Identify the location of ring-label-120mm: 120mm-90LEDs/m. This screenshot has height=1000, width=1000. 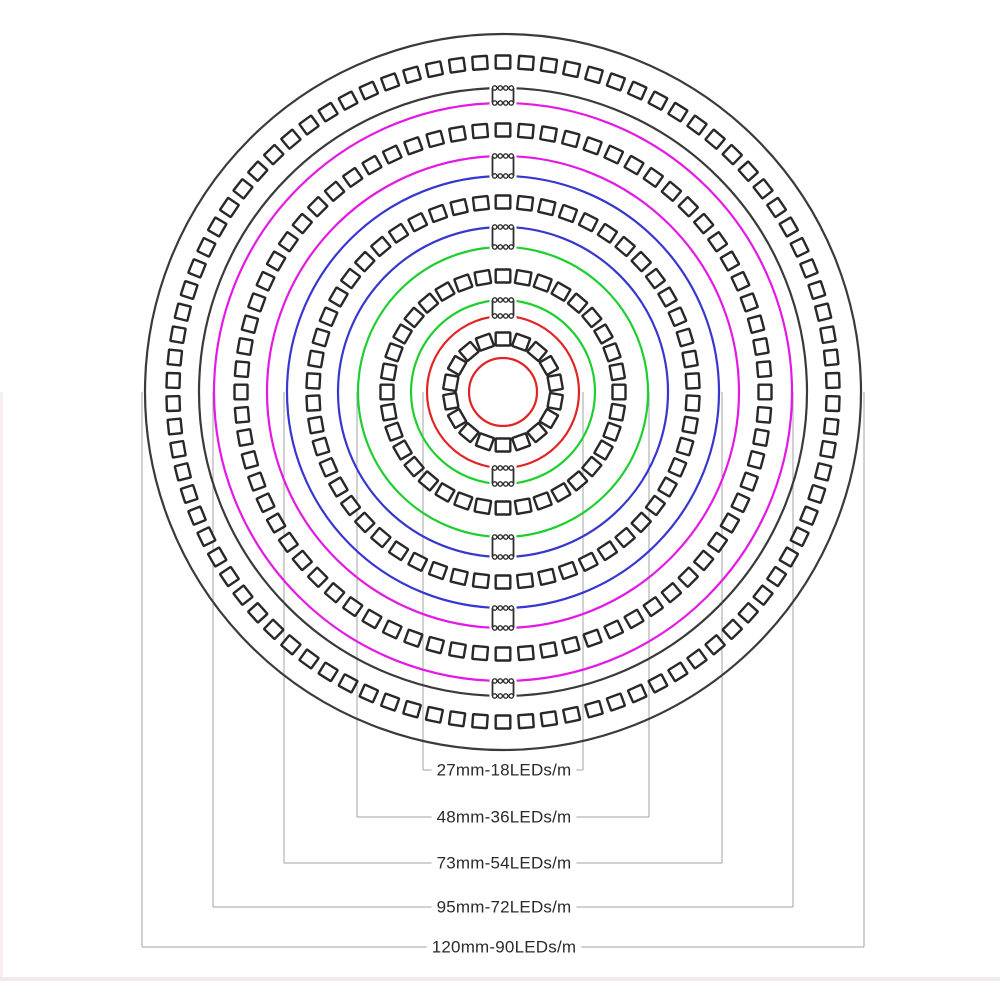
(504, 947).